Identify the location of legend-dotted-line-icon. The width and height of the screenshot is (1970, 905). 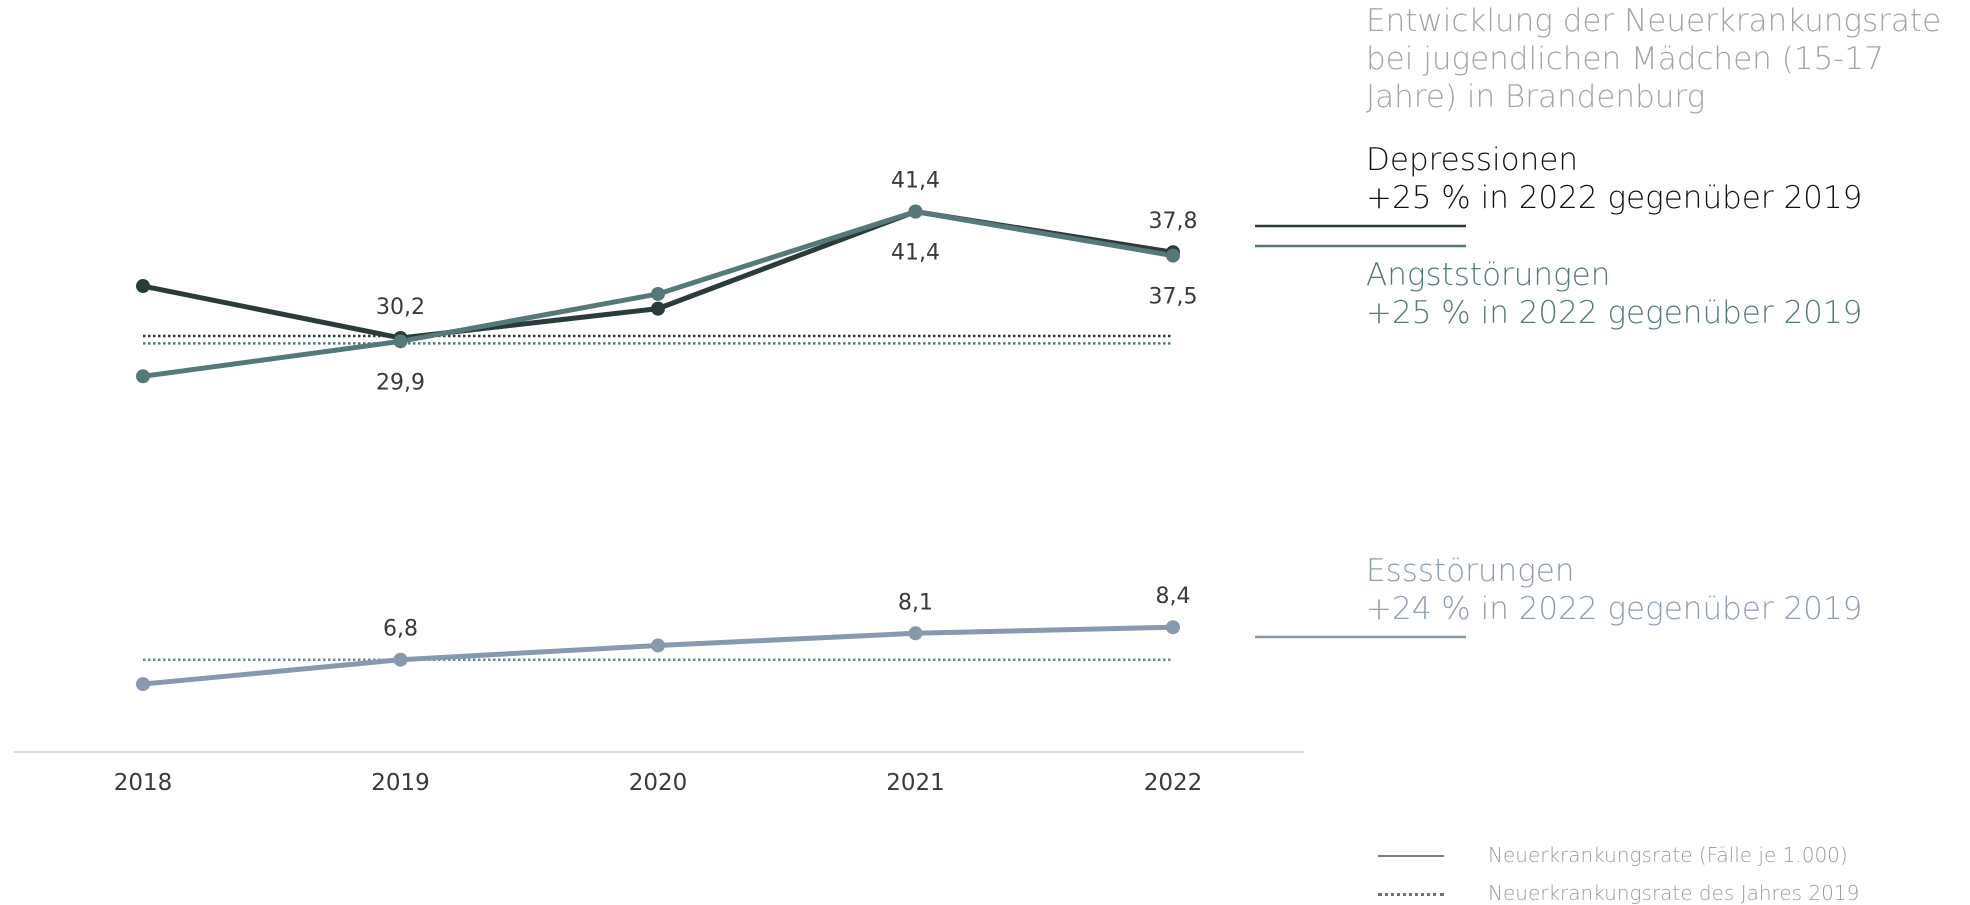
(1411, 894).